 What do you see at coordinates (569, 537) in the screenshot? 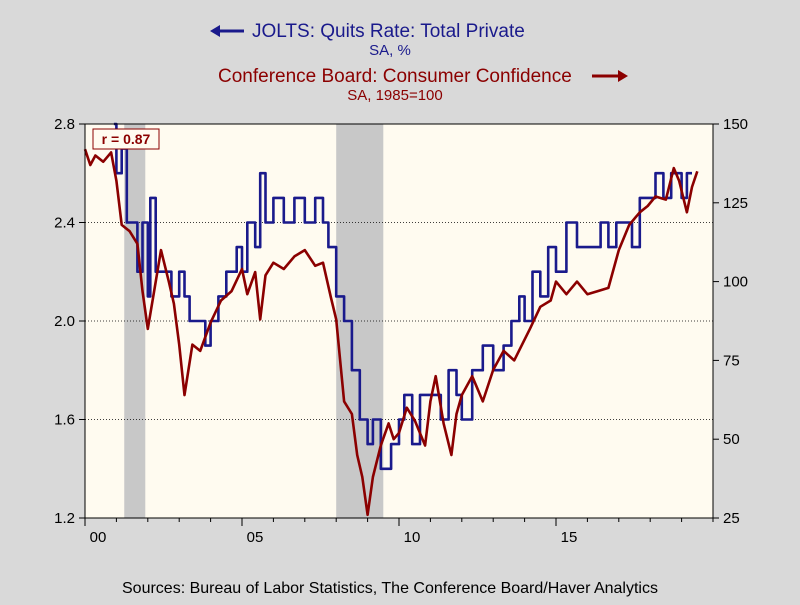
I see `x-axis-tick-label: 15` at bounding box center [569, 537].